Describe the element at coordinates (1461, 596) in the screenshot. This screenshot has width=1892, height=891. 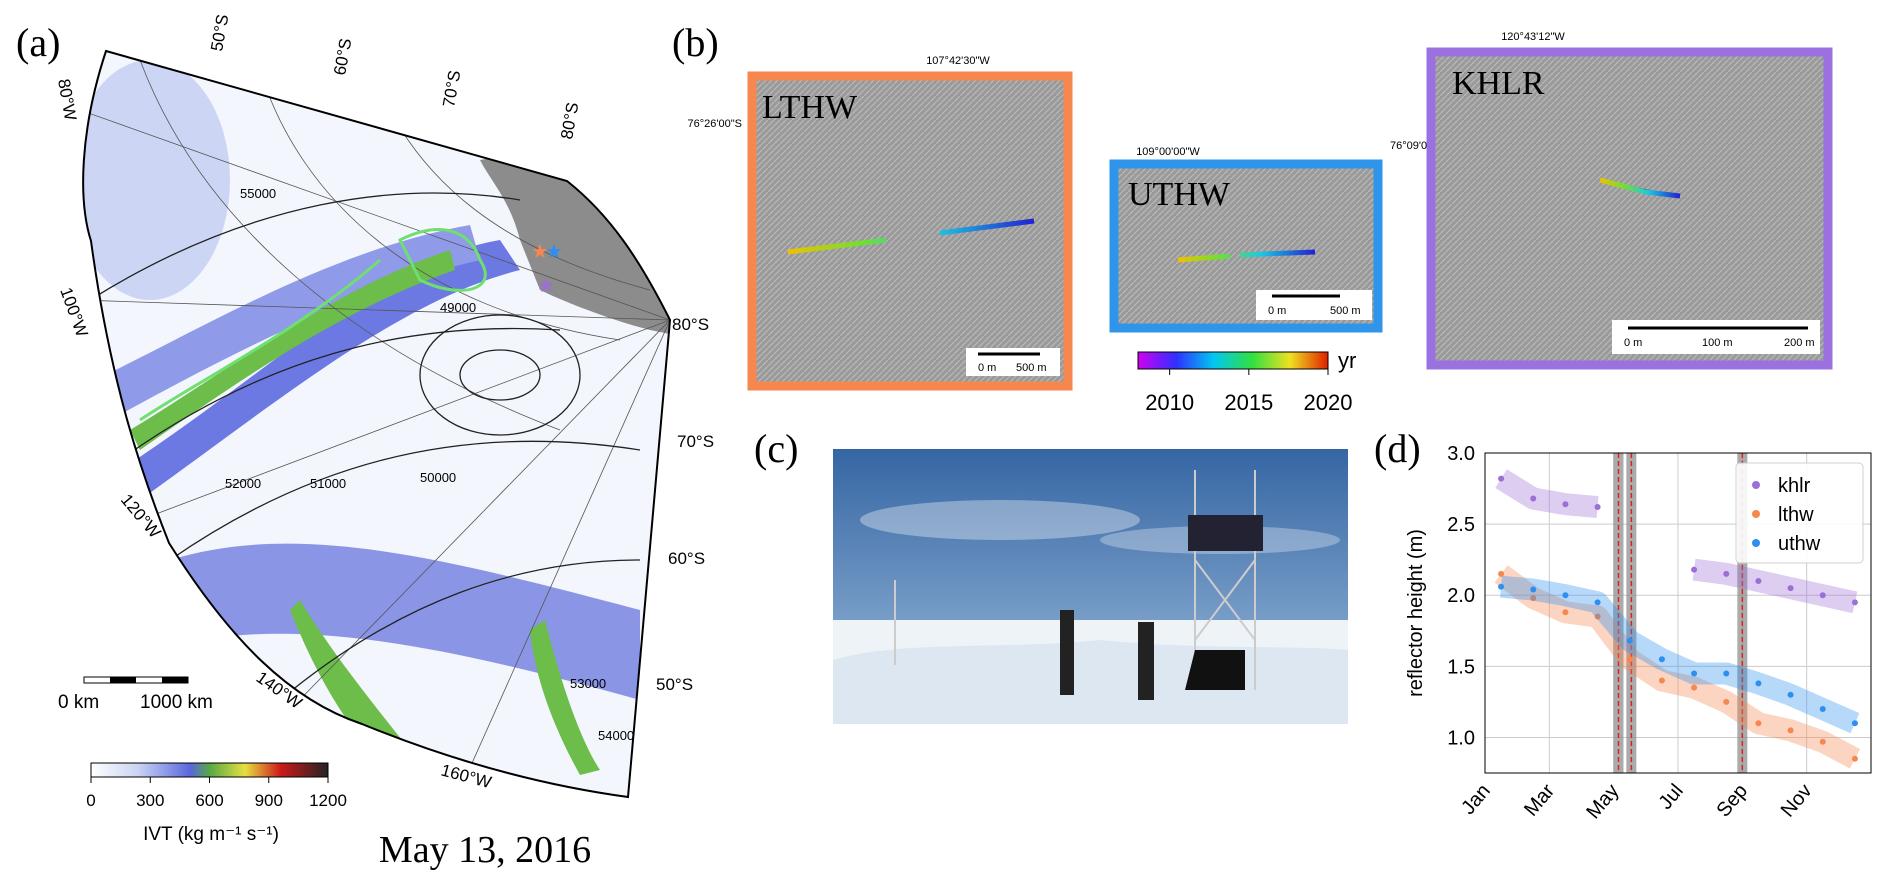
I see `y-tick-label: 2.0` at that location.